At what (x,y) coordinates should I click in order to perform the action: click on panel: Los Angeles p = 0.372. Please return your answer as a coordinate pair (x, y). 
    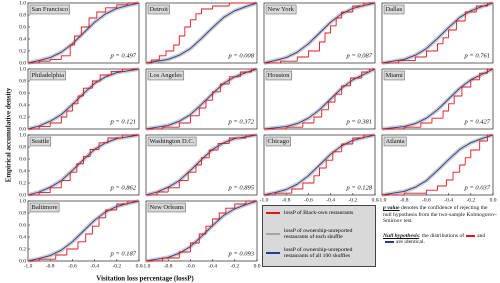
    Looking at the image, I should click on (201, 99).